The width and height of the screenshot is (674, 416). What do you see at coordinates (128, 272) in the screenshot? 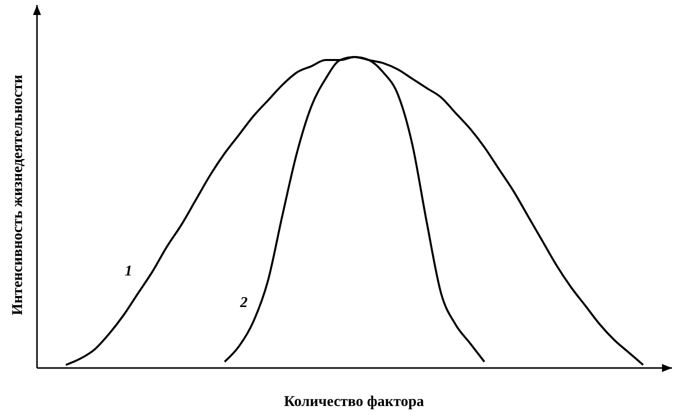
I see `series-label: 1` at bounding box center [128, 272].